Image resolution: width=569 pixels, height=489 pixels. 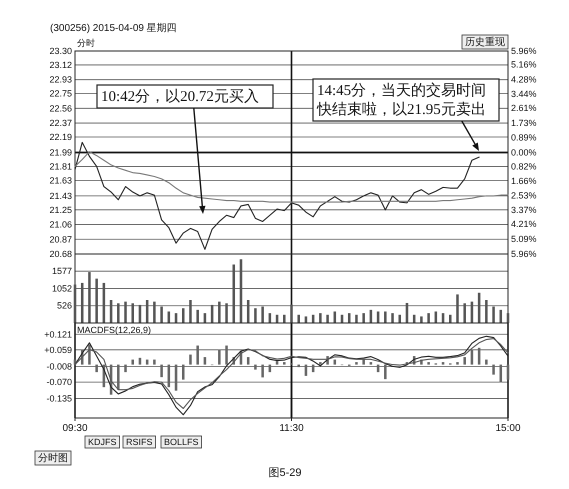 I want to click on text: 分时, so click(x=86, y=43).